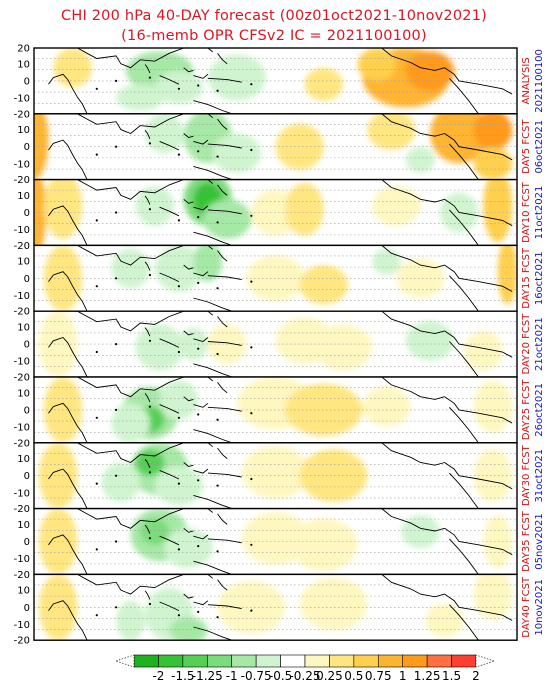 The width and height of the screenshot is (548, 690). Describe the element at coordinates (539, 278) in the screenshot. I see `panel-label-bottom: 16oct2021` at that location.